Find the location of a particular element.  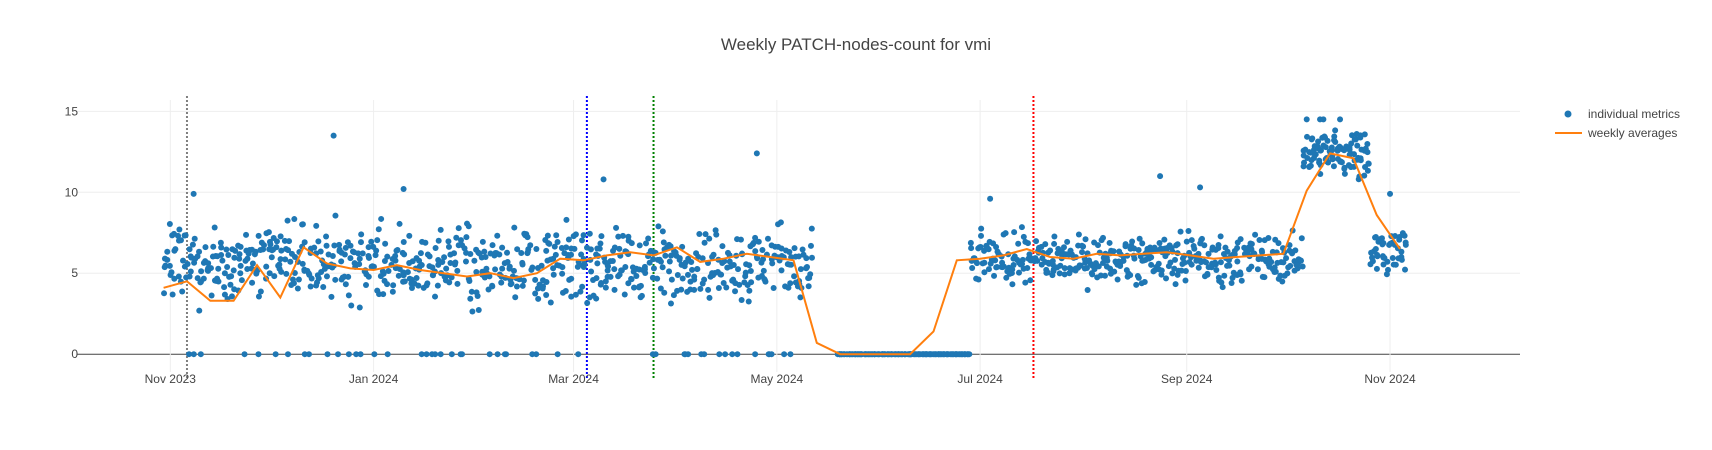

legend-item-weekly-averages: weekly averages is located at coordinates (1616, 133).